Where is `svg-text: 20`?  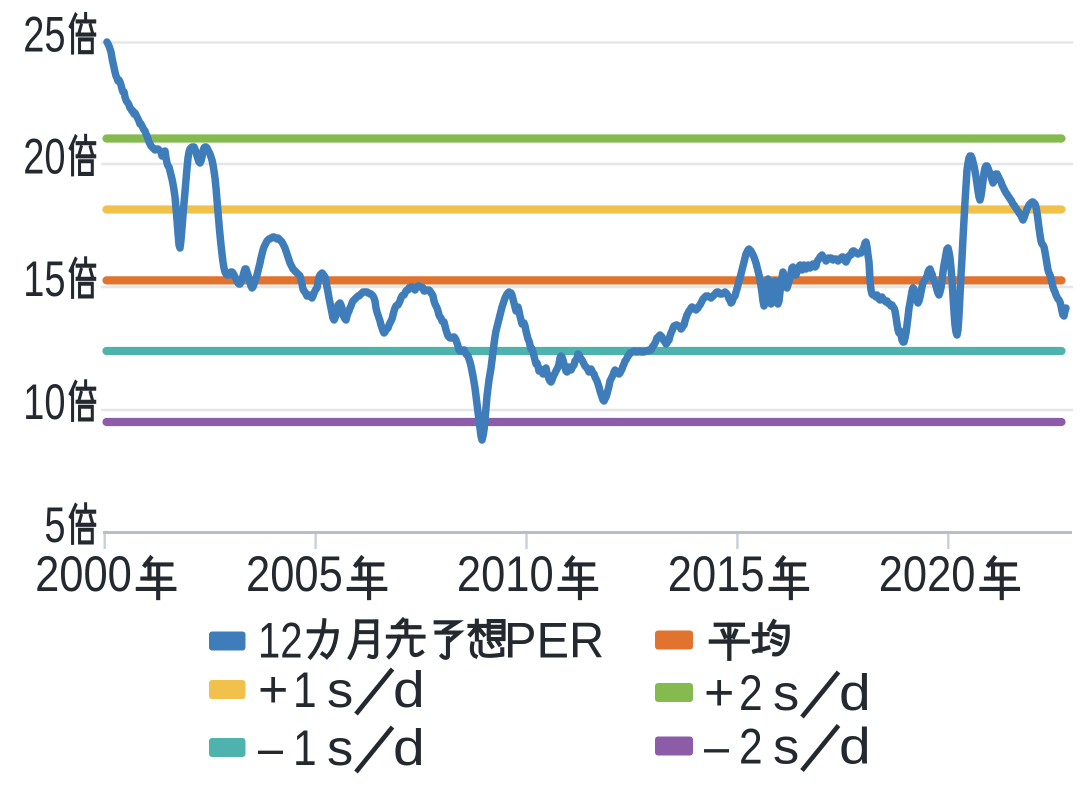
svg-text: 20 is located at coordinates (44, 157).